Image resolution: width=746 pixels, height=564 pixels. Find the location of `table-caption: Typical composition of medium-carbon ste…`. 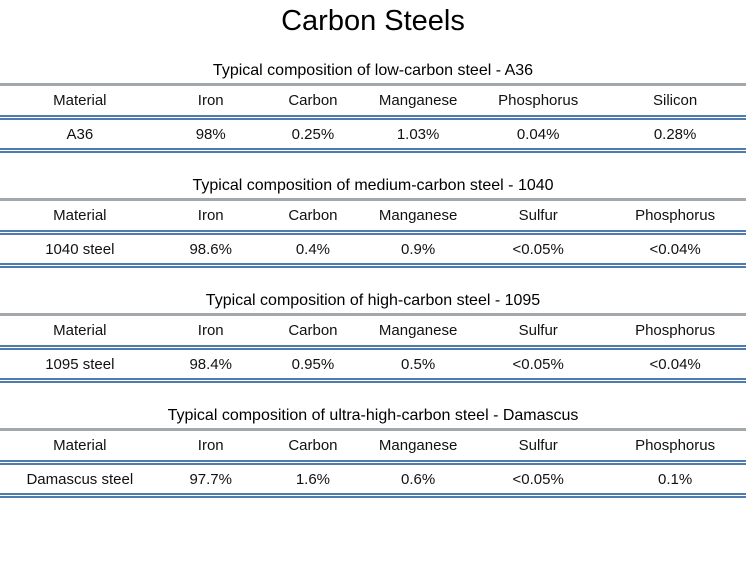

table-caption: Typical composition of medium-carbon ste… is located at coordinates (373, 185).